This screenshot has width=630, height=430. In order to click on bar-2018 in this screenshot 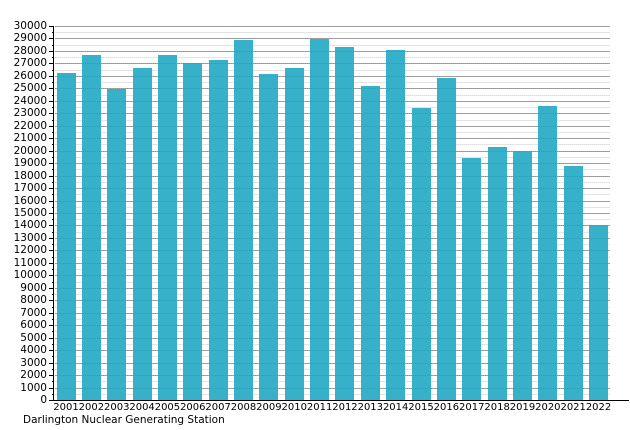, I will do `click(497, 273)`.